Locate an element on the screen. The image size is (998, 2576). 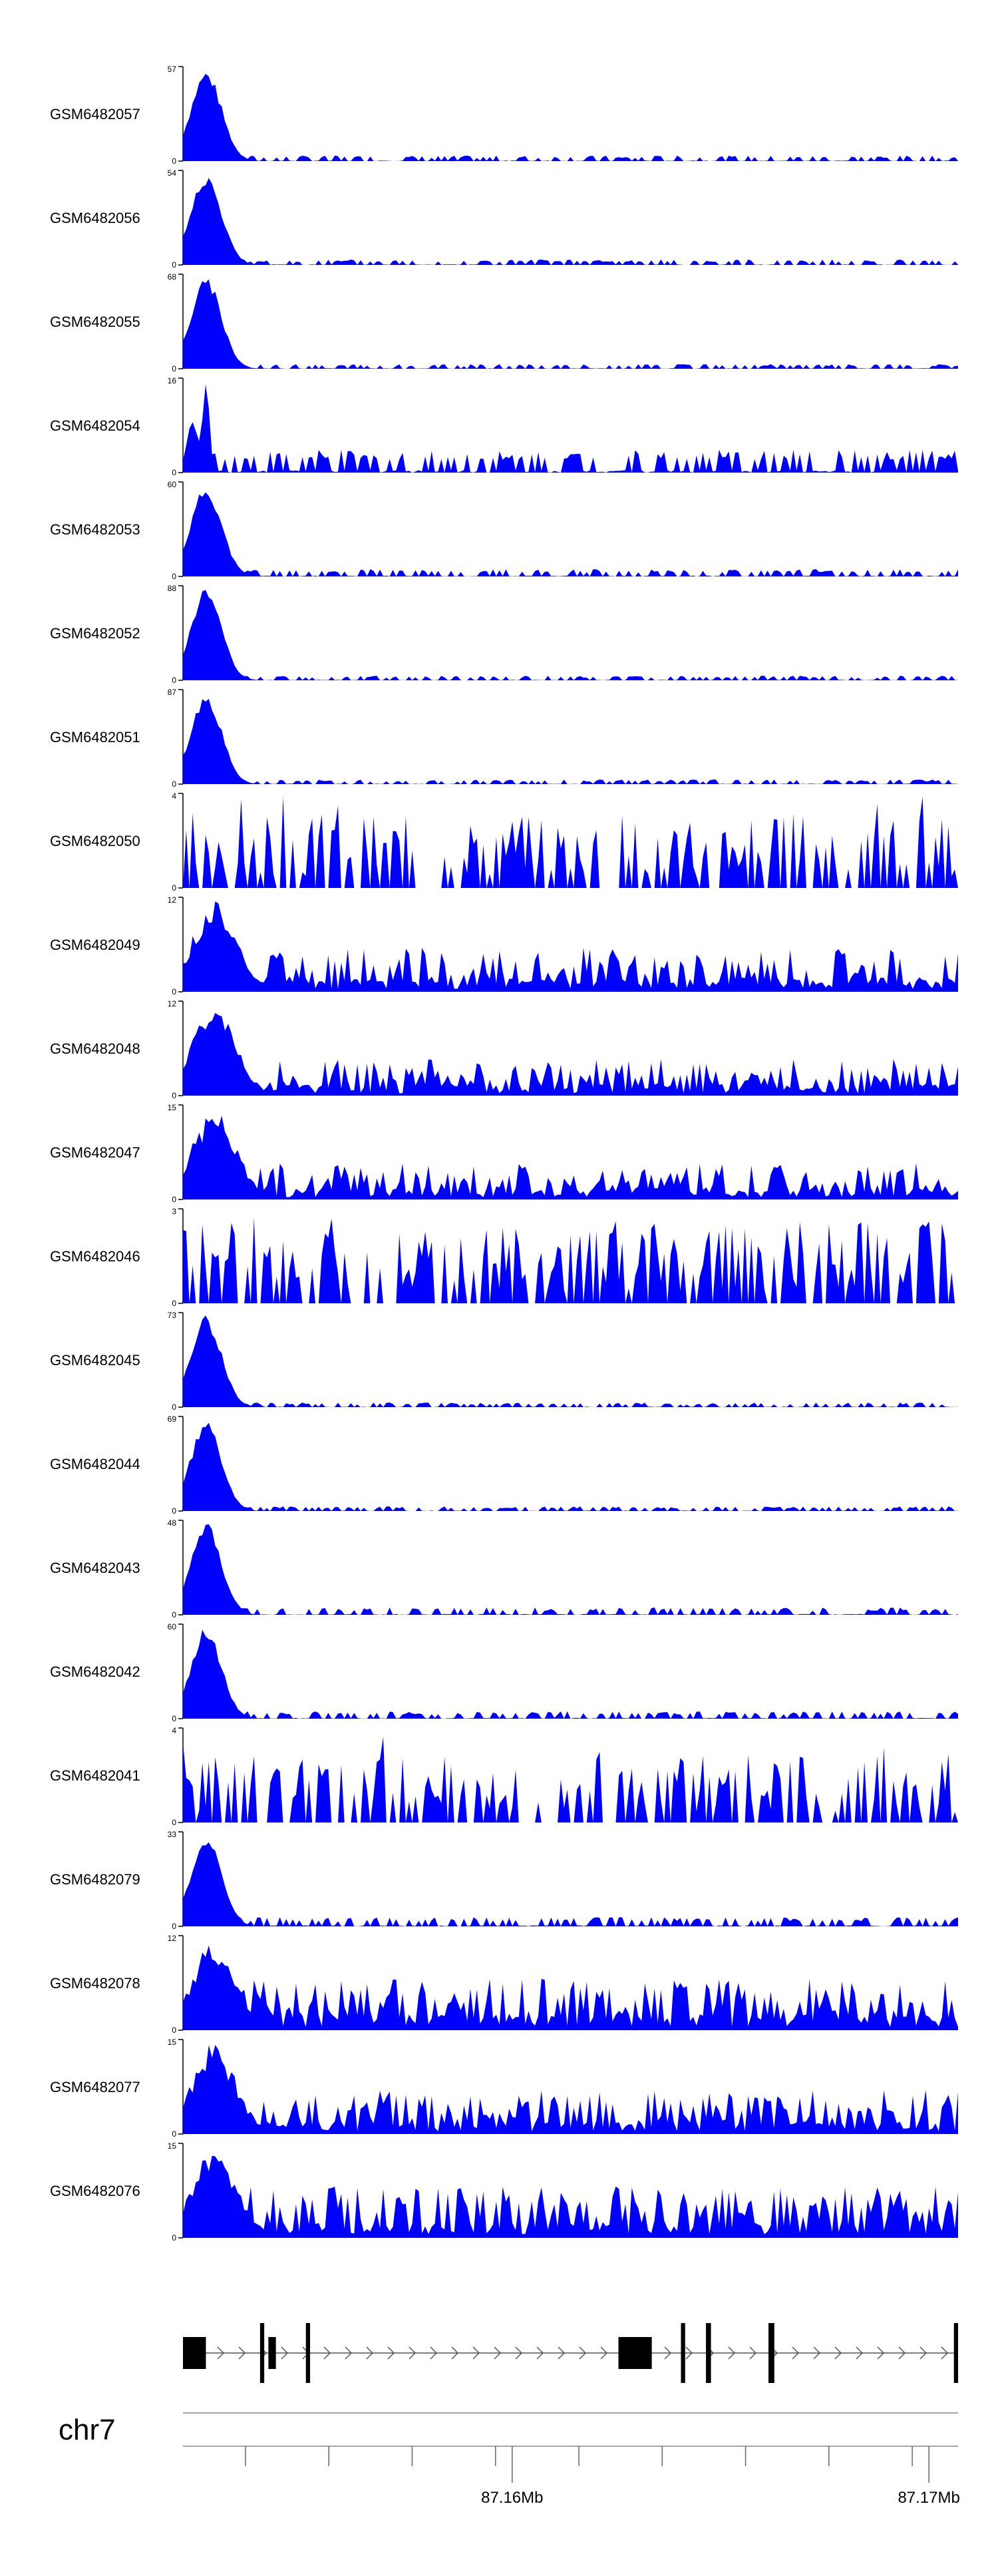
genome-axis: chr7 87.16Mb 87.17Mb is located at coordinates (509, 2459).